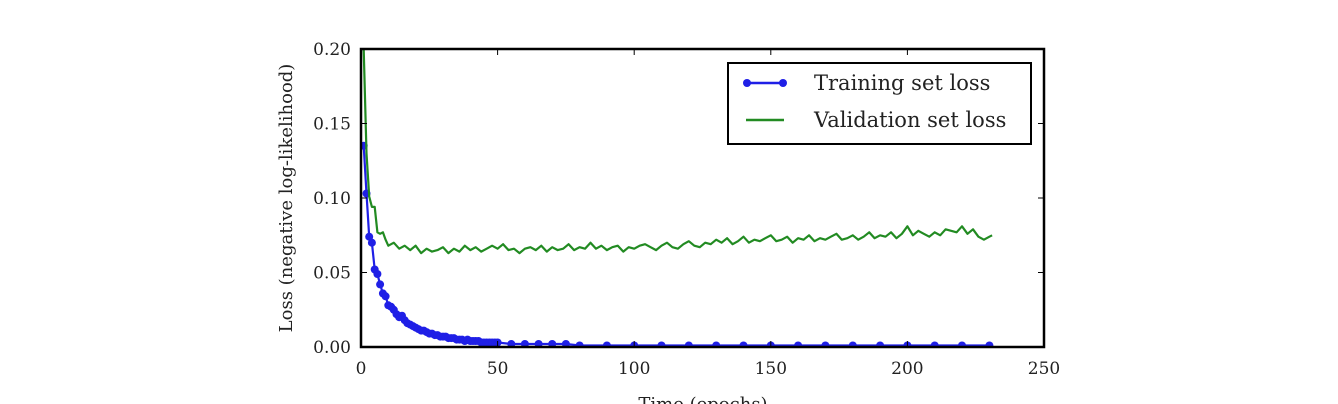  I want to click on y-tick-label: 0.10, so click(332, 199).